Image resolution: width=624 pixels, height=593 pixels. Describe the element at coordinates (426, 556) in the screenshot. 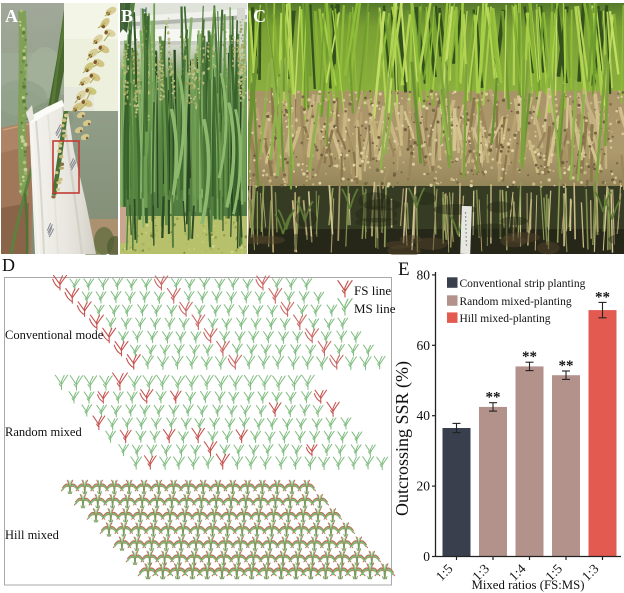

I see `svg-text: 0` at that location.